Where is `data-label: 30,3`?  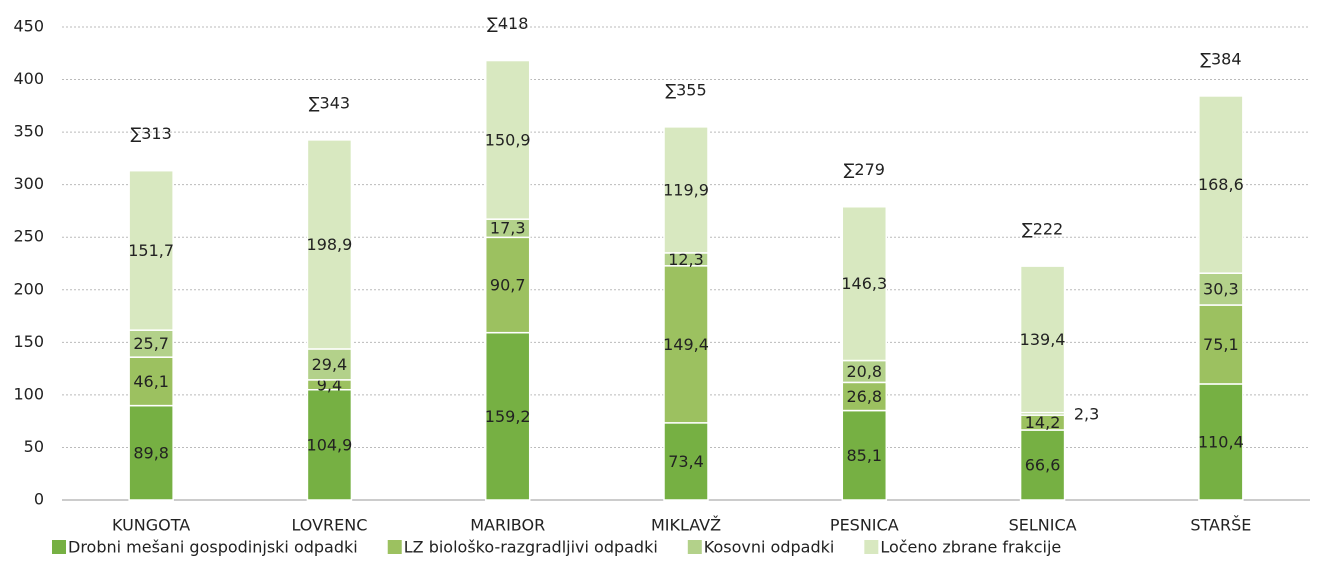
data-label: 30,3 is located at coordinates (1221, 289).